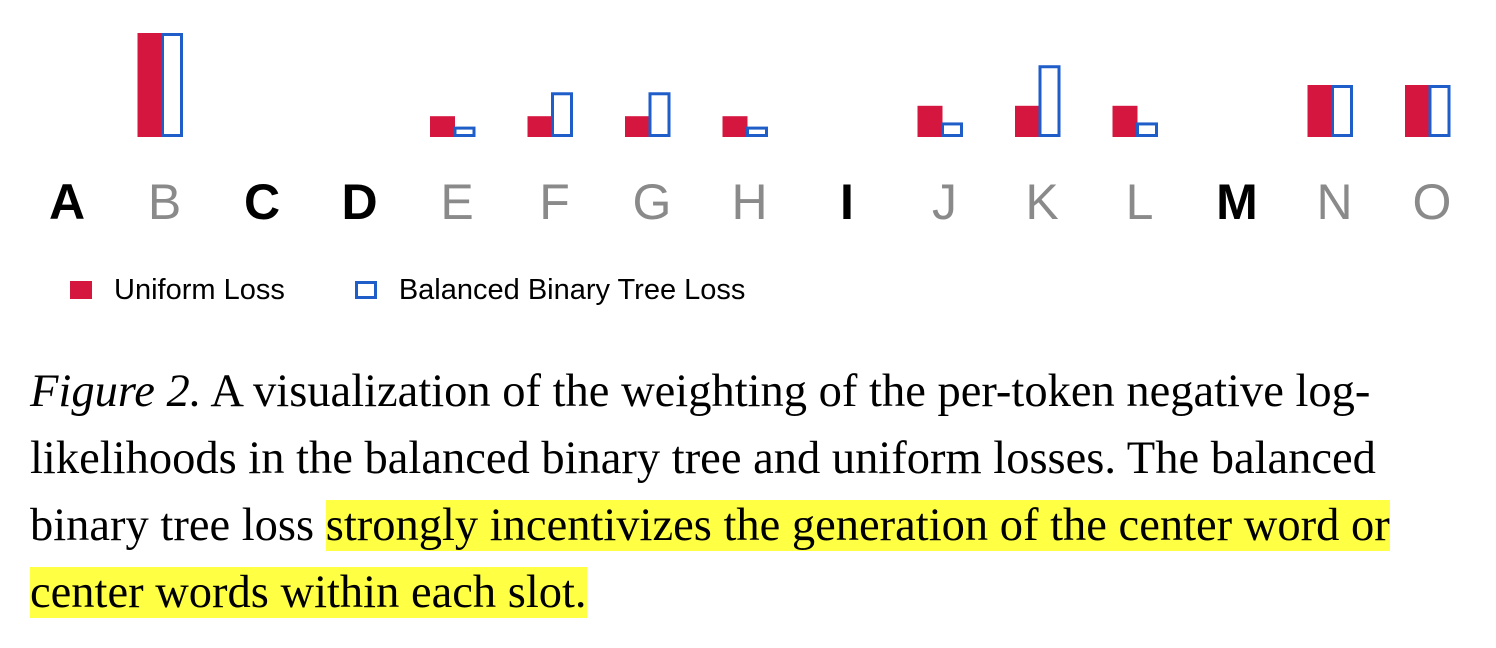 Image resolution: width=1496 pixels, height=648 pixels. I want to click on tick-label-J: J, so click(944, 202).